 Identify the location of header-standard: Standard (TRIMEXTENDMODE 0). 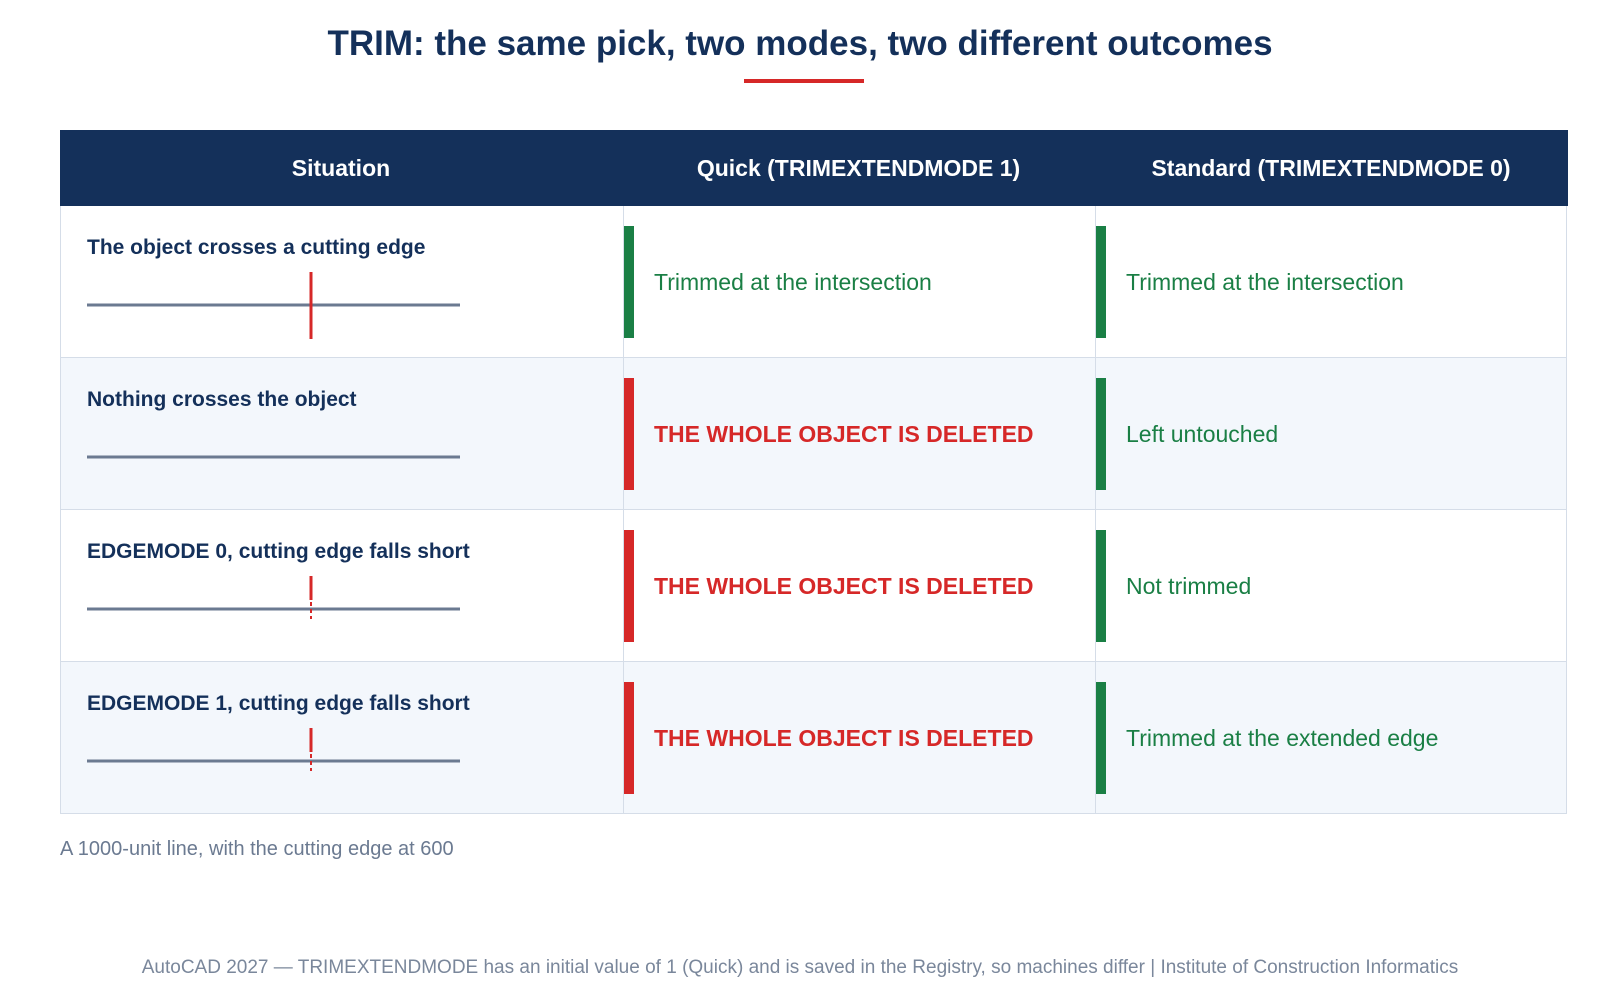
(1331, 167).